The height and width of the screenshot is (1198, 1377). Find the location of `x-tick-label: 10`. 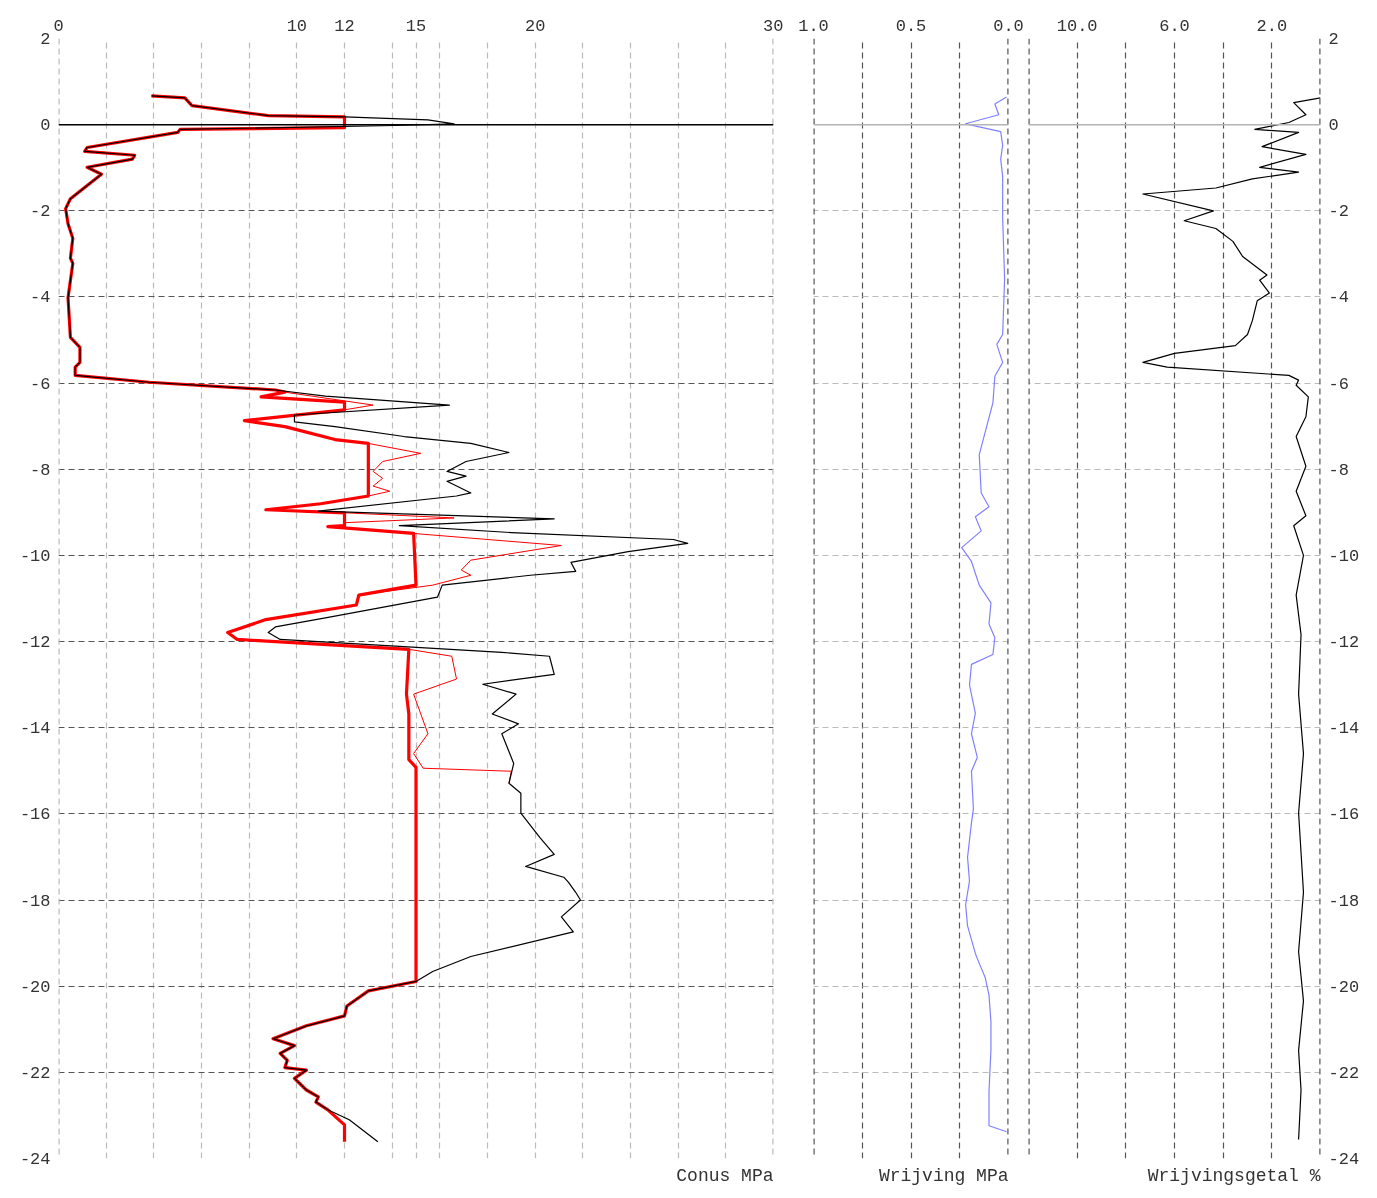

x-tick-label: 10 is located at coordinates (297, 26).